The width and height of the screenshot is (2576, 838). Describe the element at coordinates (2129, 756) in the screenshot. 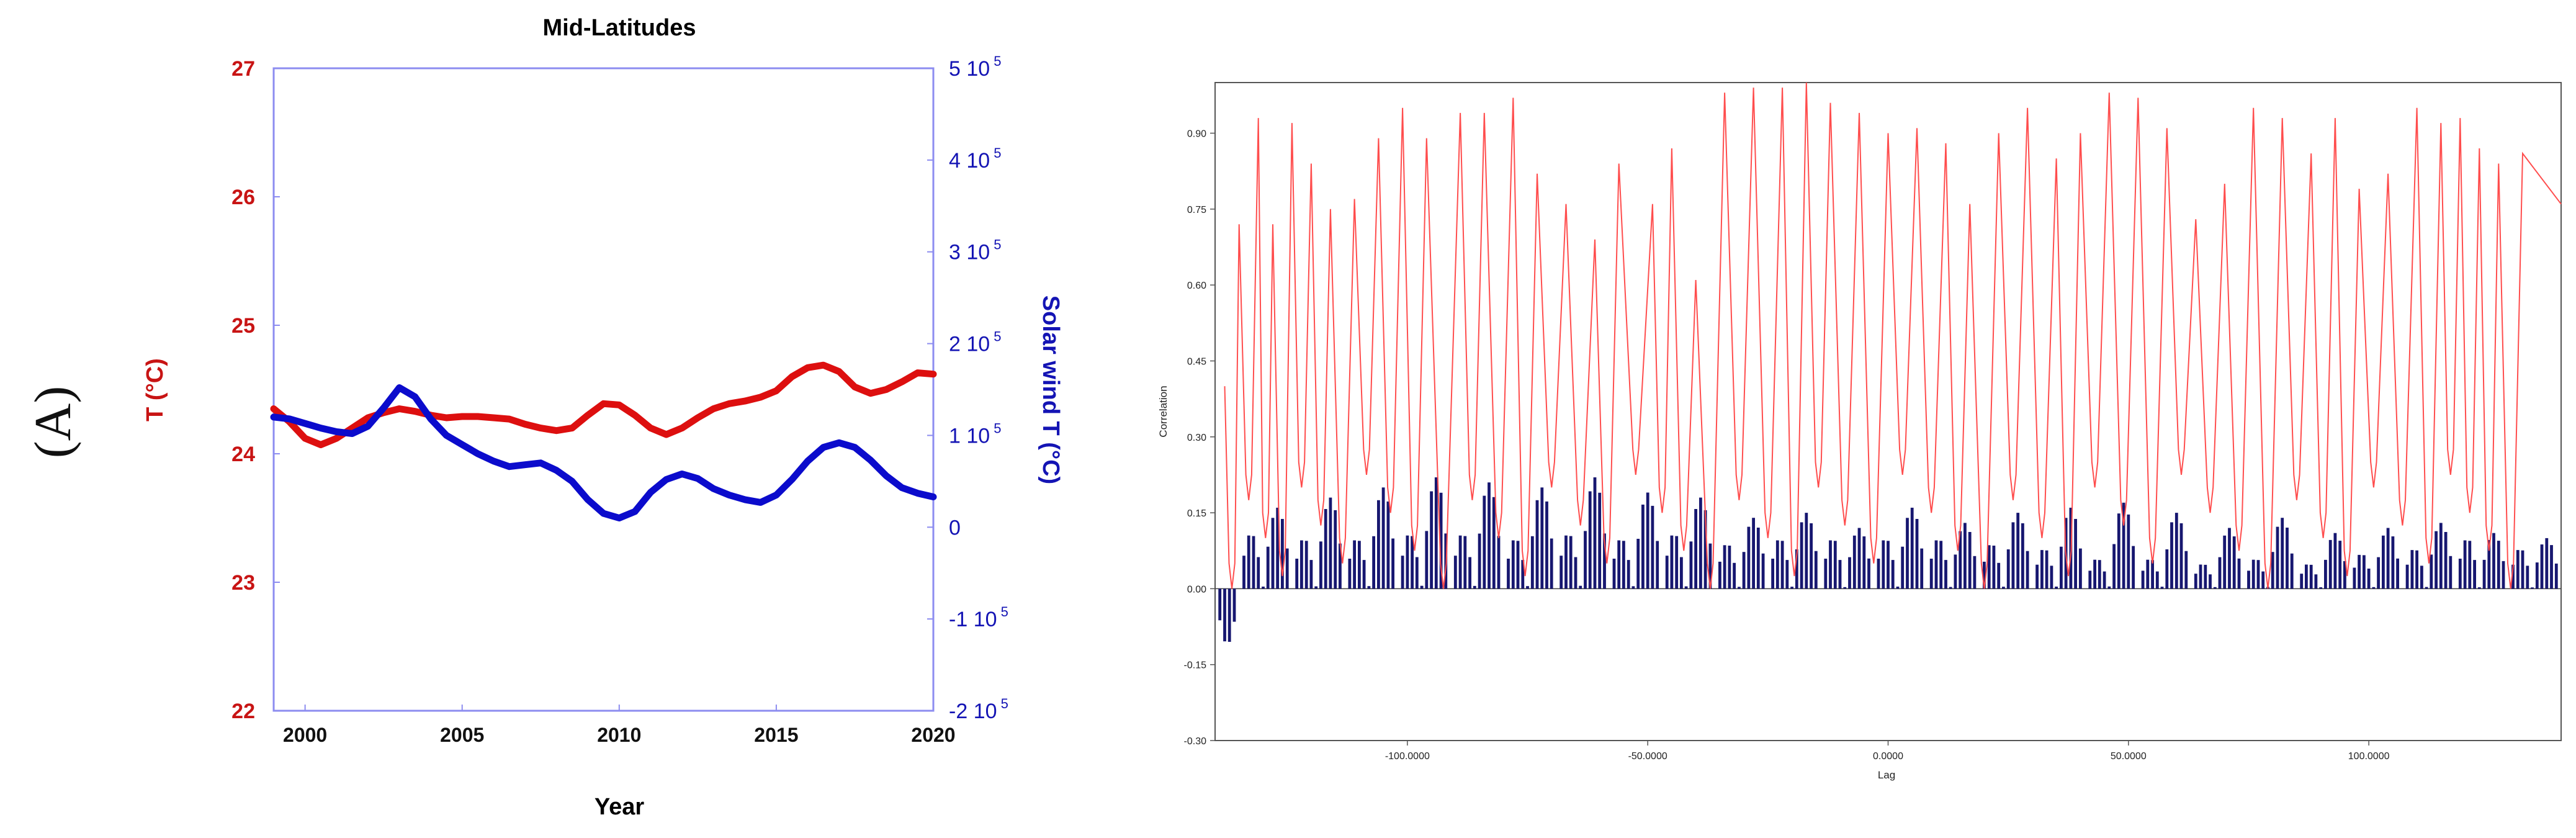

I see `right-x-tick-label: 50.0000` at that location.